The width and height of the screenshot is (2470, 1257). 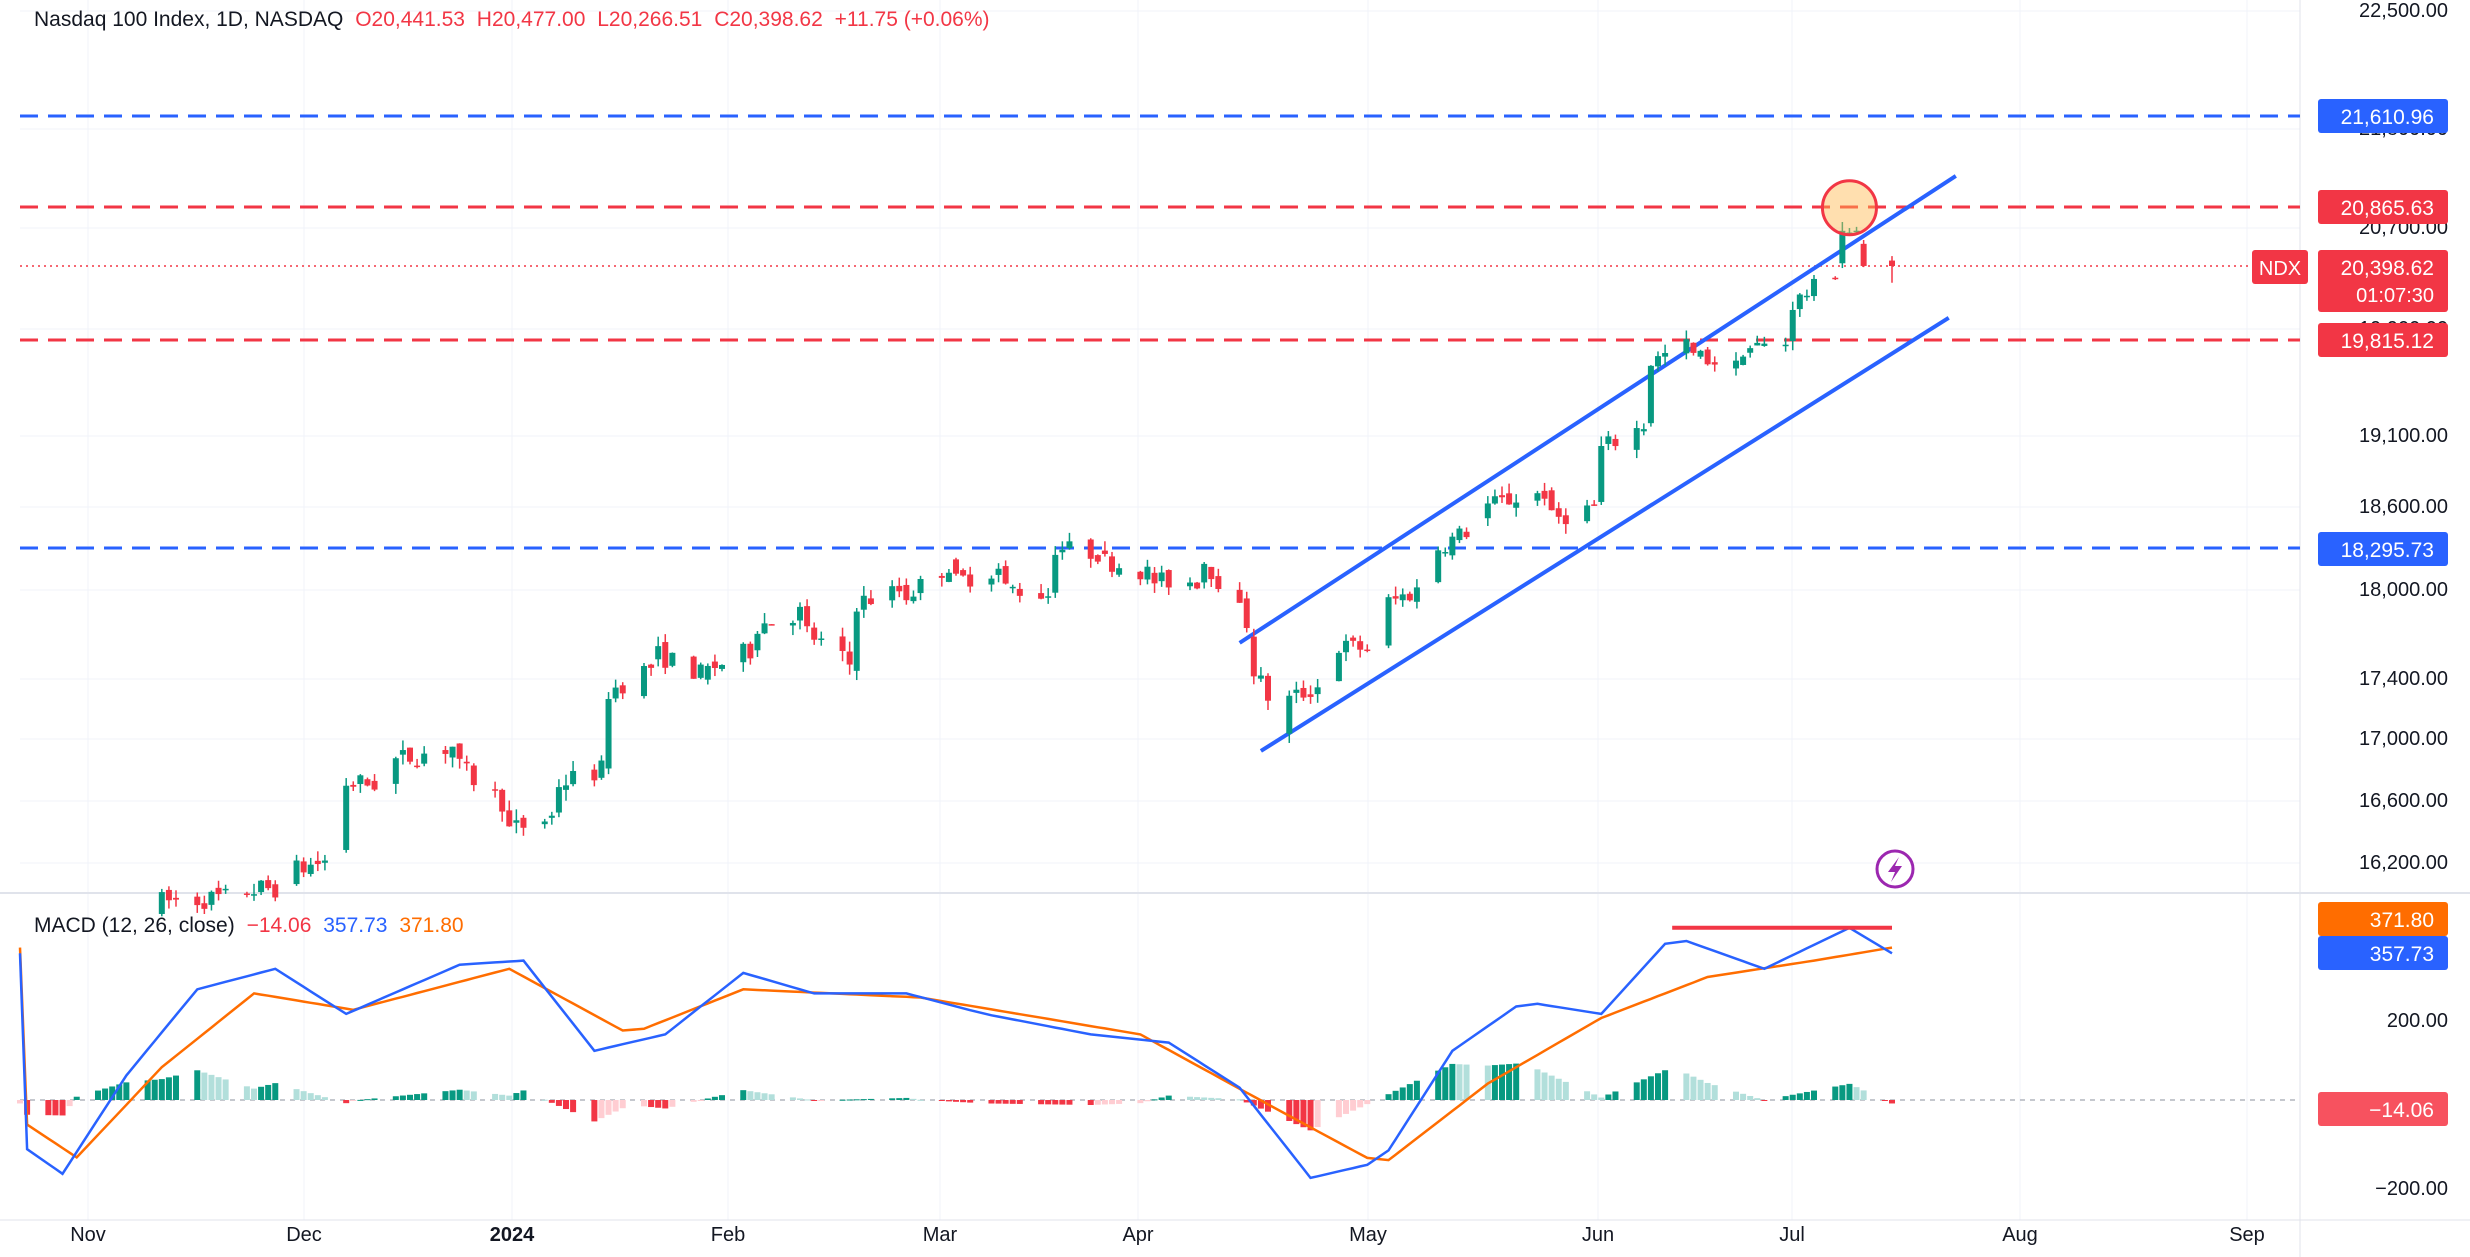 I want to click on macd-line-value-label: 357.73, so click(x=2402, y=954).